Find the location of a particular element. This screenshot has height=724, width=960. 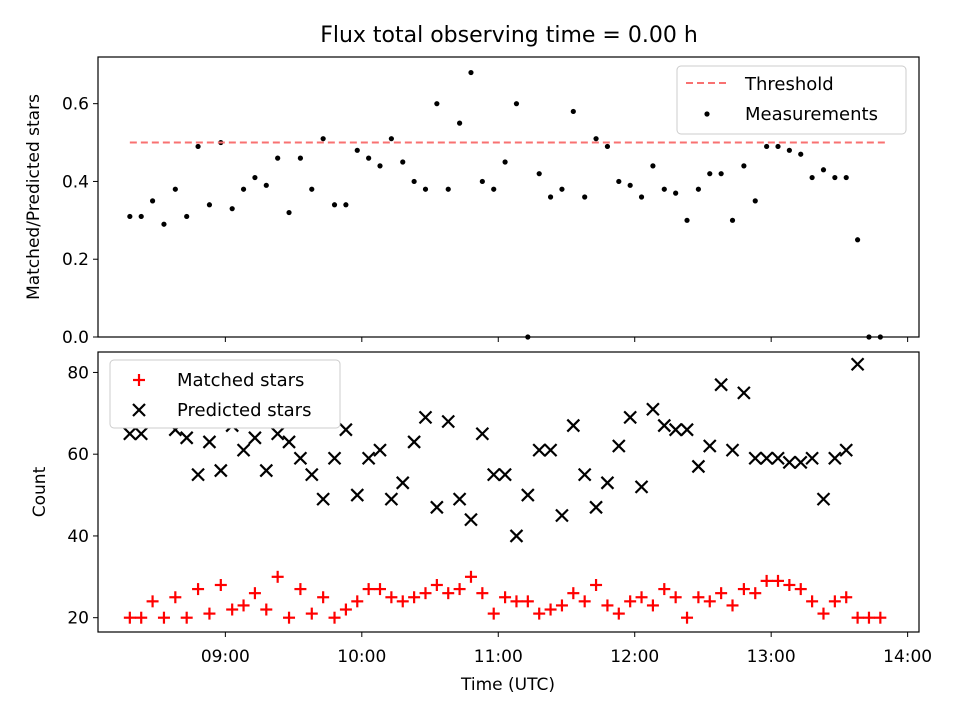

chart-title: Flux total observing time = 0.00 h is located at coordinates (509, 35).